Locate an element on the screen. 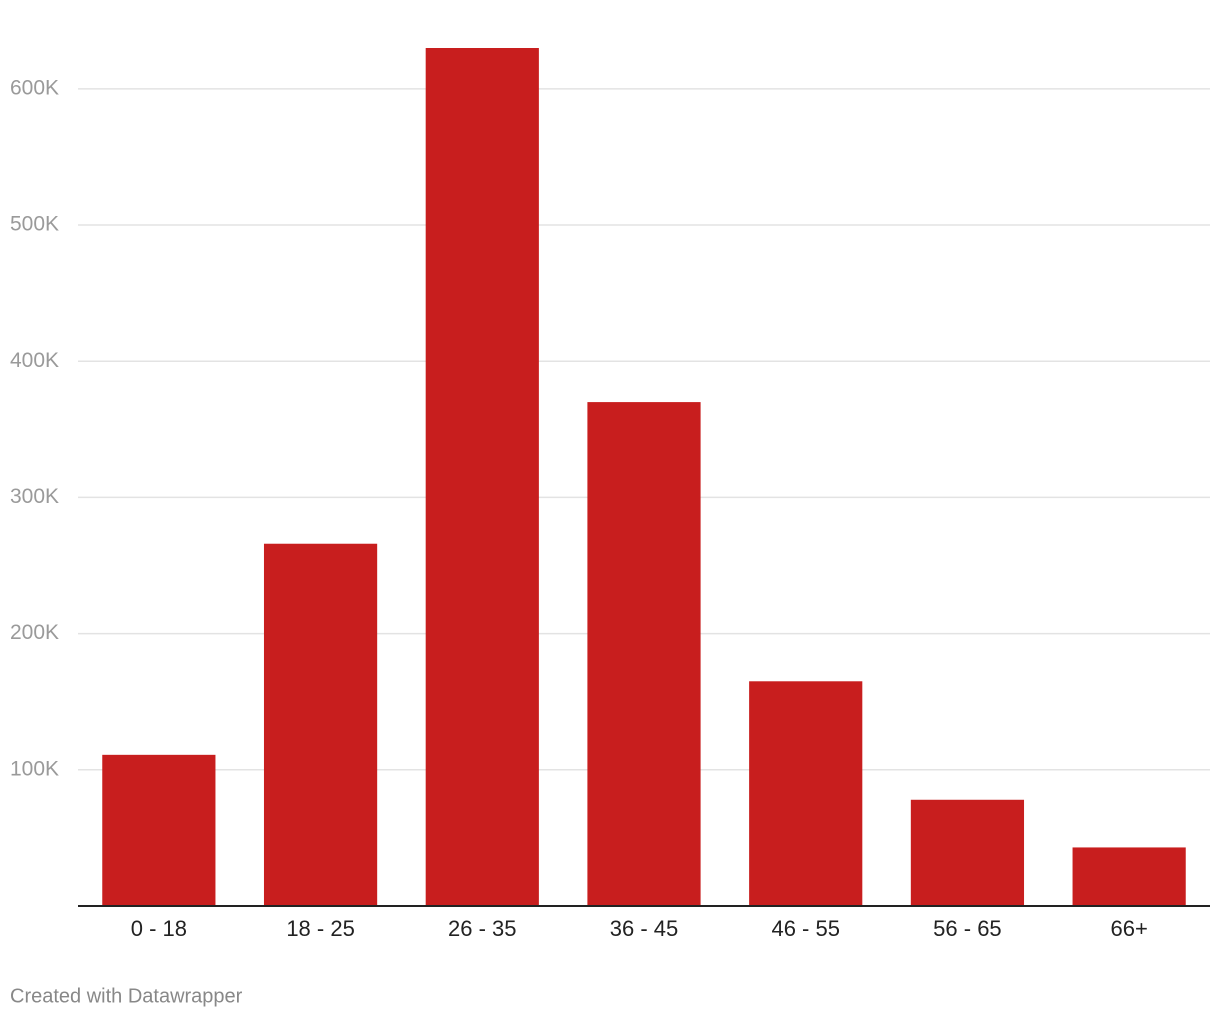  x-tick-label: 56 - 65 is located at coordinates (967, 928).